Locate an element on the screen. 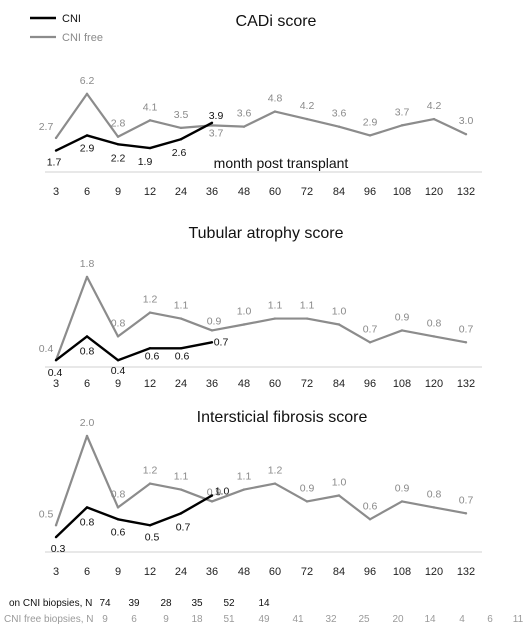  data-label-cni: 3.9 is located at coordinates (216, 116).